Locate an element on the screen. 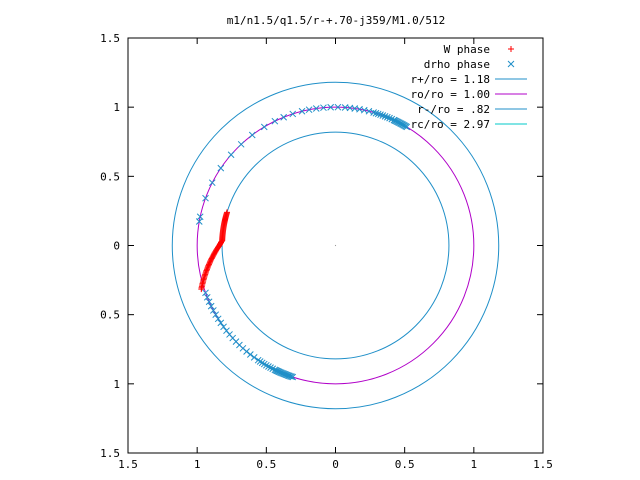 Image resolution: width=640 pixels, height=480 pixels. x-tick-label: 0 is located at coordinates (335, 464).